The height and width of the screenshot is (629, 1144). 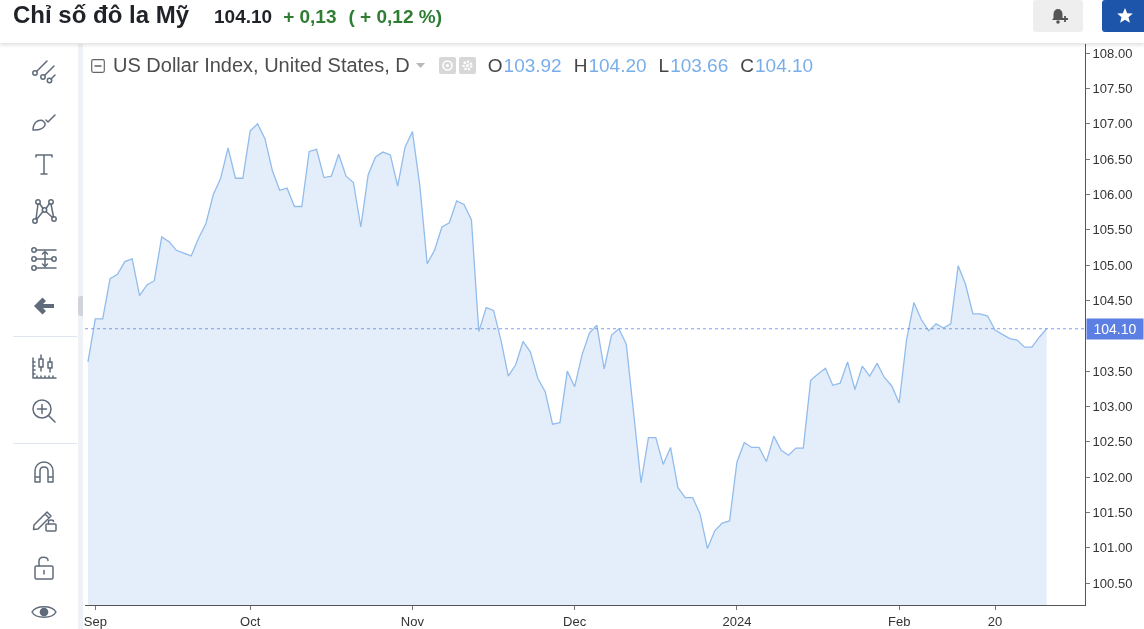 What do you see at coordinates (784, 65) in the screenshot?
I see `annotation: 104.10` at bounding box center [784, 65].